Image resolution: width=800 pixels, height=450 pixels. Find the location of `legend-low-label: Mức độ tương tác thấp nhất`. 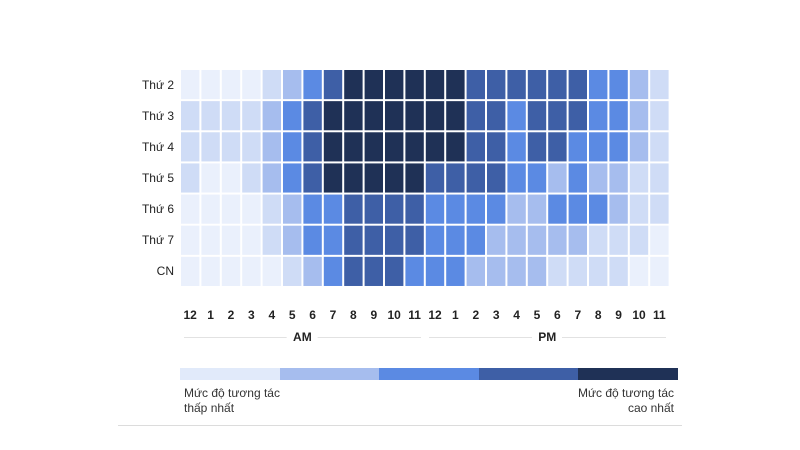

legend-low-label: Mức độ tương tác thấp nhất is located at coordinates (232, 400).